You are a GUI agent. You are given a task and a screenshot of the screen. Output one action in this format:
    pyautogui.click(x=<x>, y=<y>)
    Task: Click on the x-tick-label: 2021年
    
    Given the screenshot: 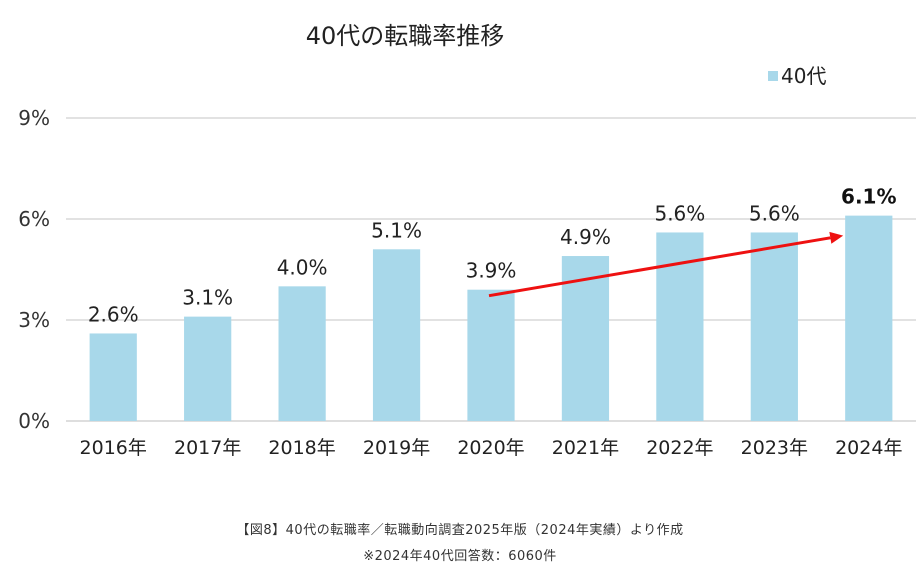 What is the action you would take?
    pyautogui.click(x=585, y=448)
    